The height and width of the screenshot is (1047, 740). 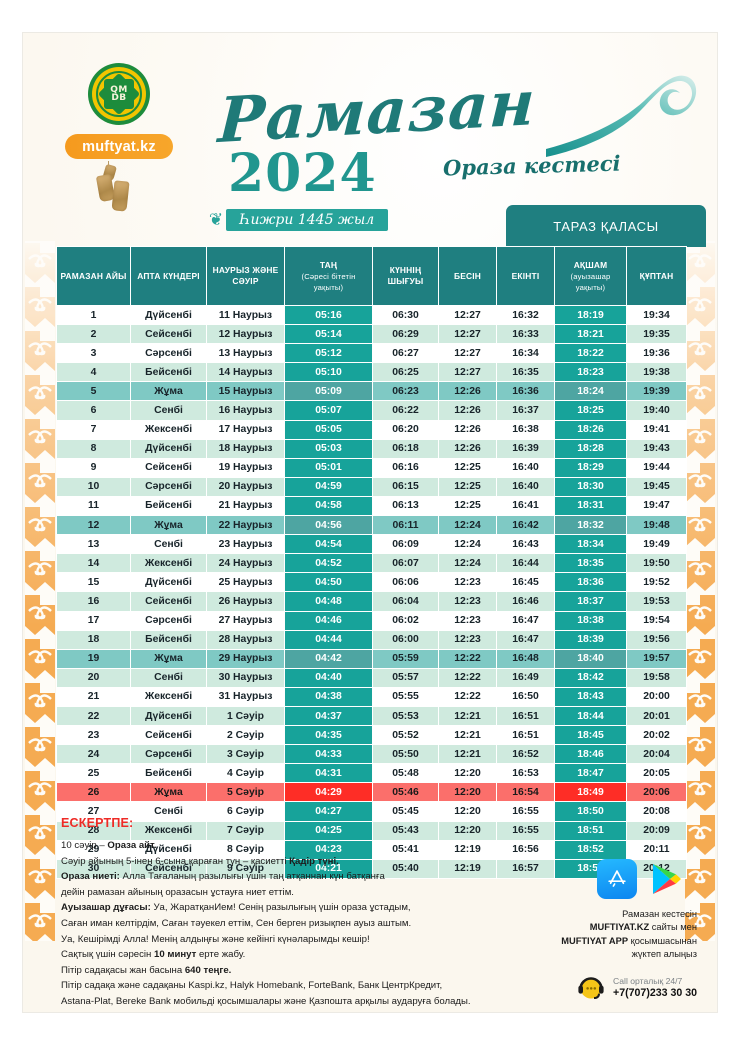 I want to click on cell-kuptan: 19:34, so click(x=656, y=315).